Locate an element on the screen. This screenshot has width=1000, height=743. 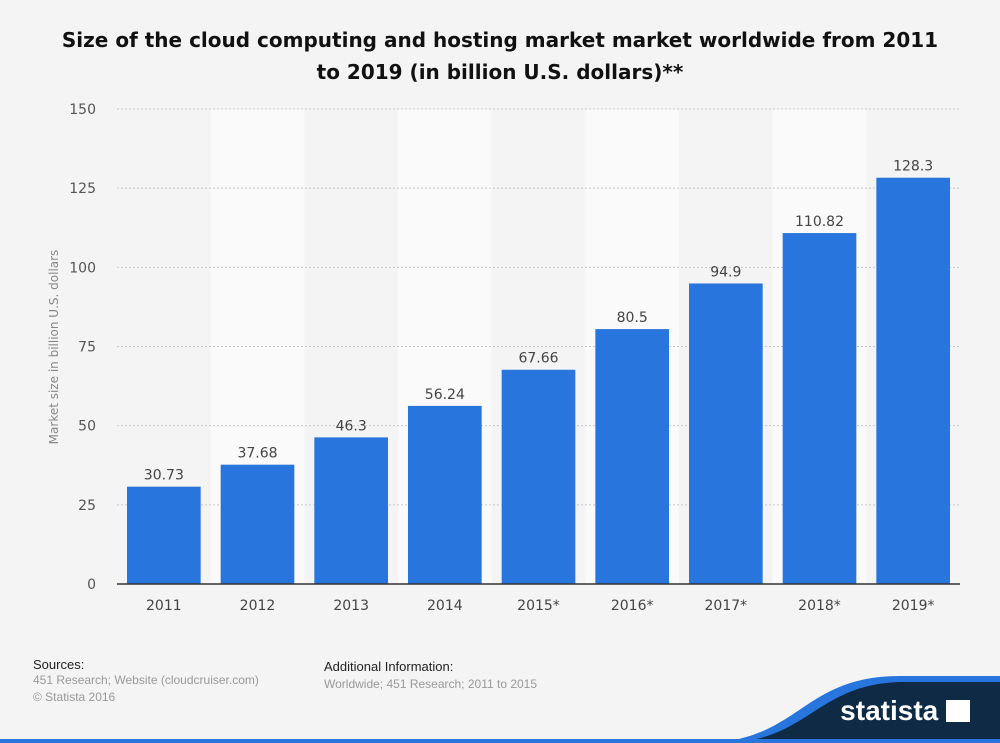
x-tick-label: 2016* is located at coordinates (632, 606).